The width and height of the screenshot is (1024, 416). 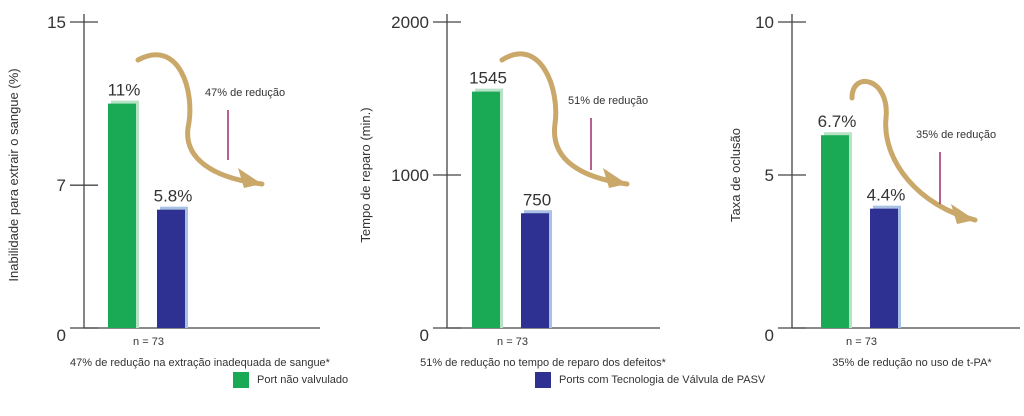 I want to click on bar-value-label: 11%, so click(x=124, y=90).